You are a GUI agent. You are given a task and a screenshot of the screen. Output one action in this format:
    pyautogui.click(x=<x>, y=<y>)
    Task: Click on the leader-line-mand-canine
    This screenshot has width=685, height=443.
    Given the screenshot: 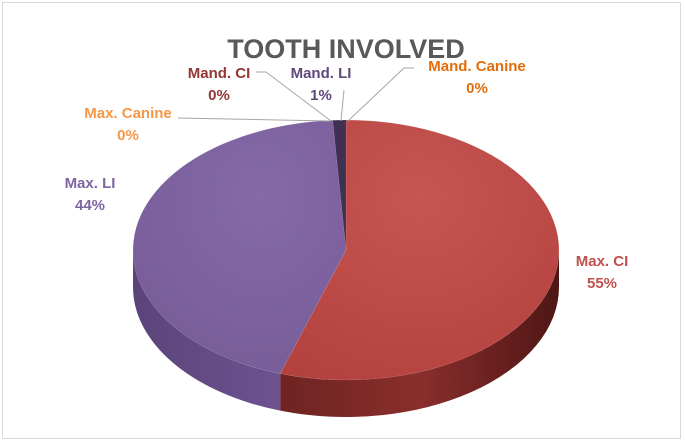 What is the action you would take?
    pyautogui.click(x=380, y=94)
    